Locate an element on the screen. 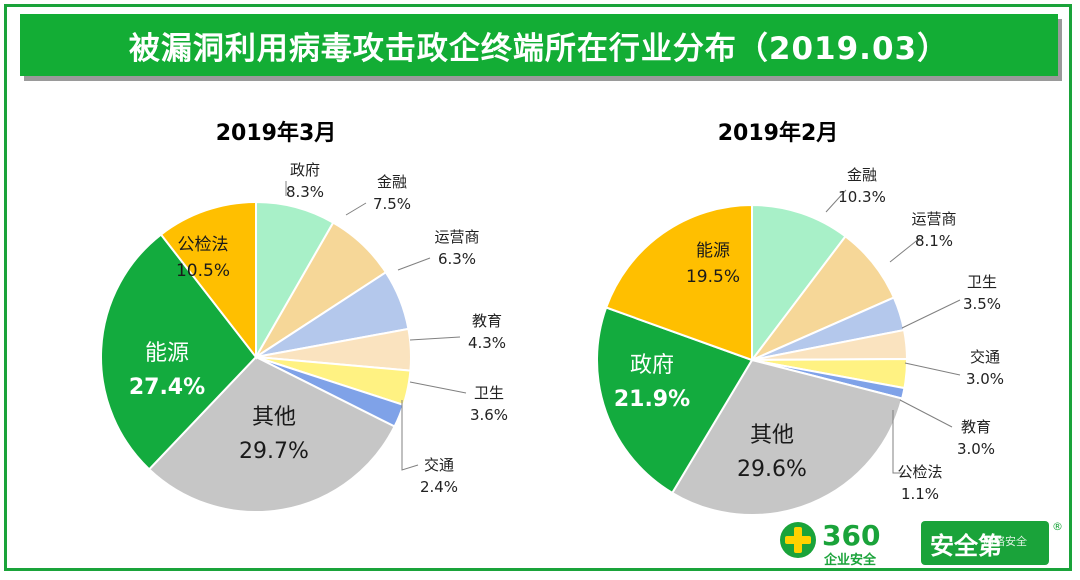  slice-value-label: 29.6% is located at coordinates (772, 469).